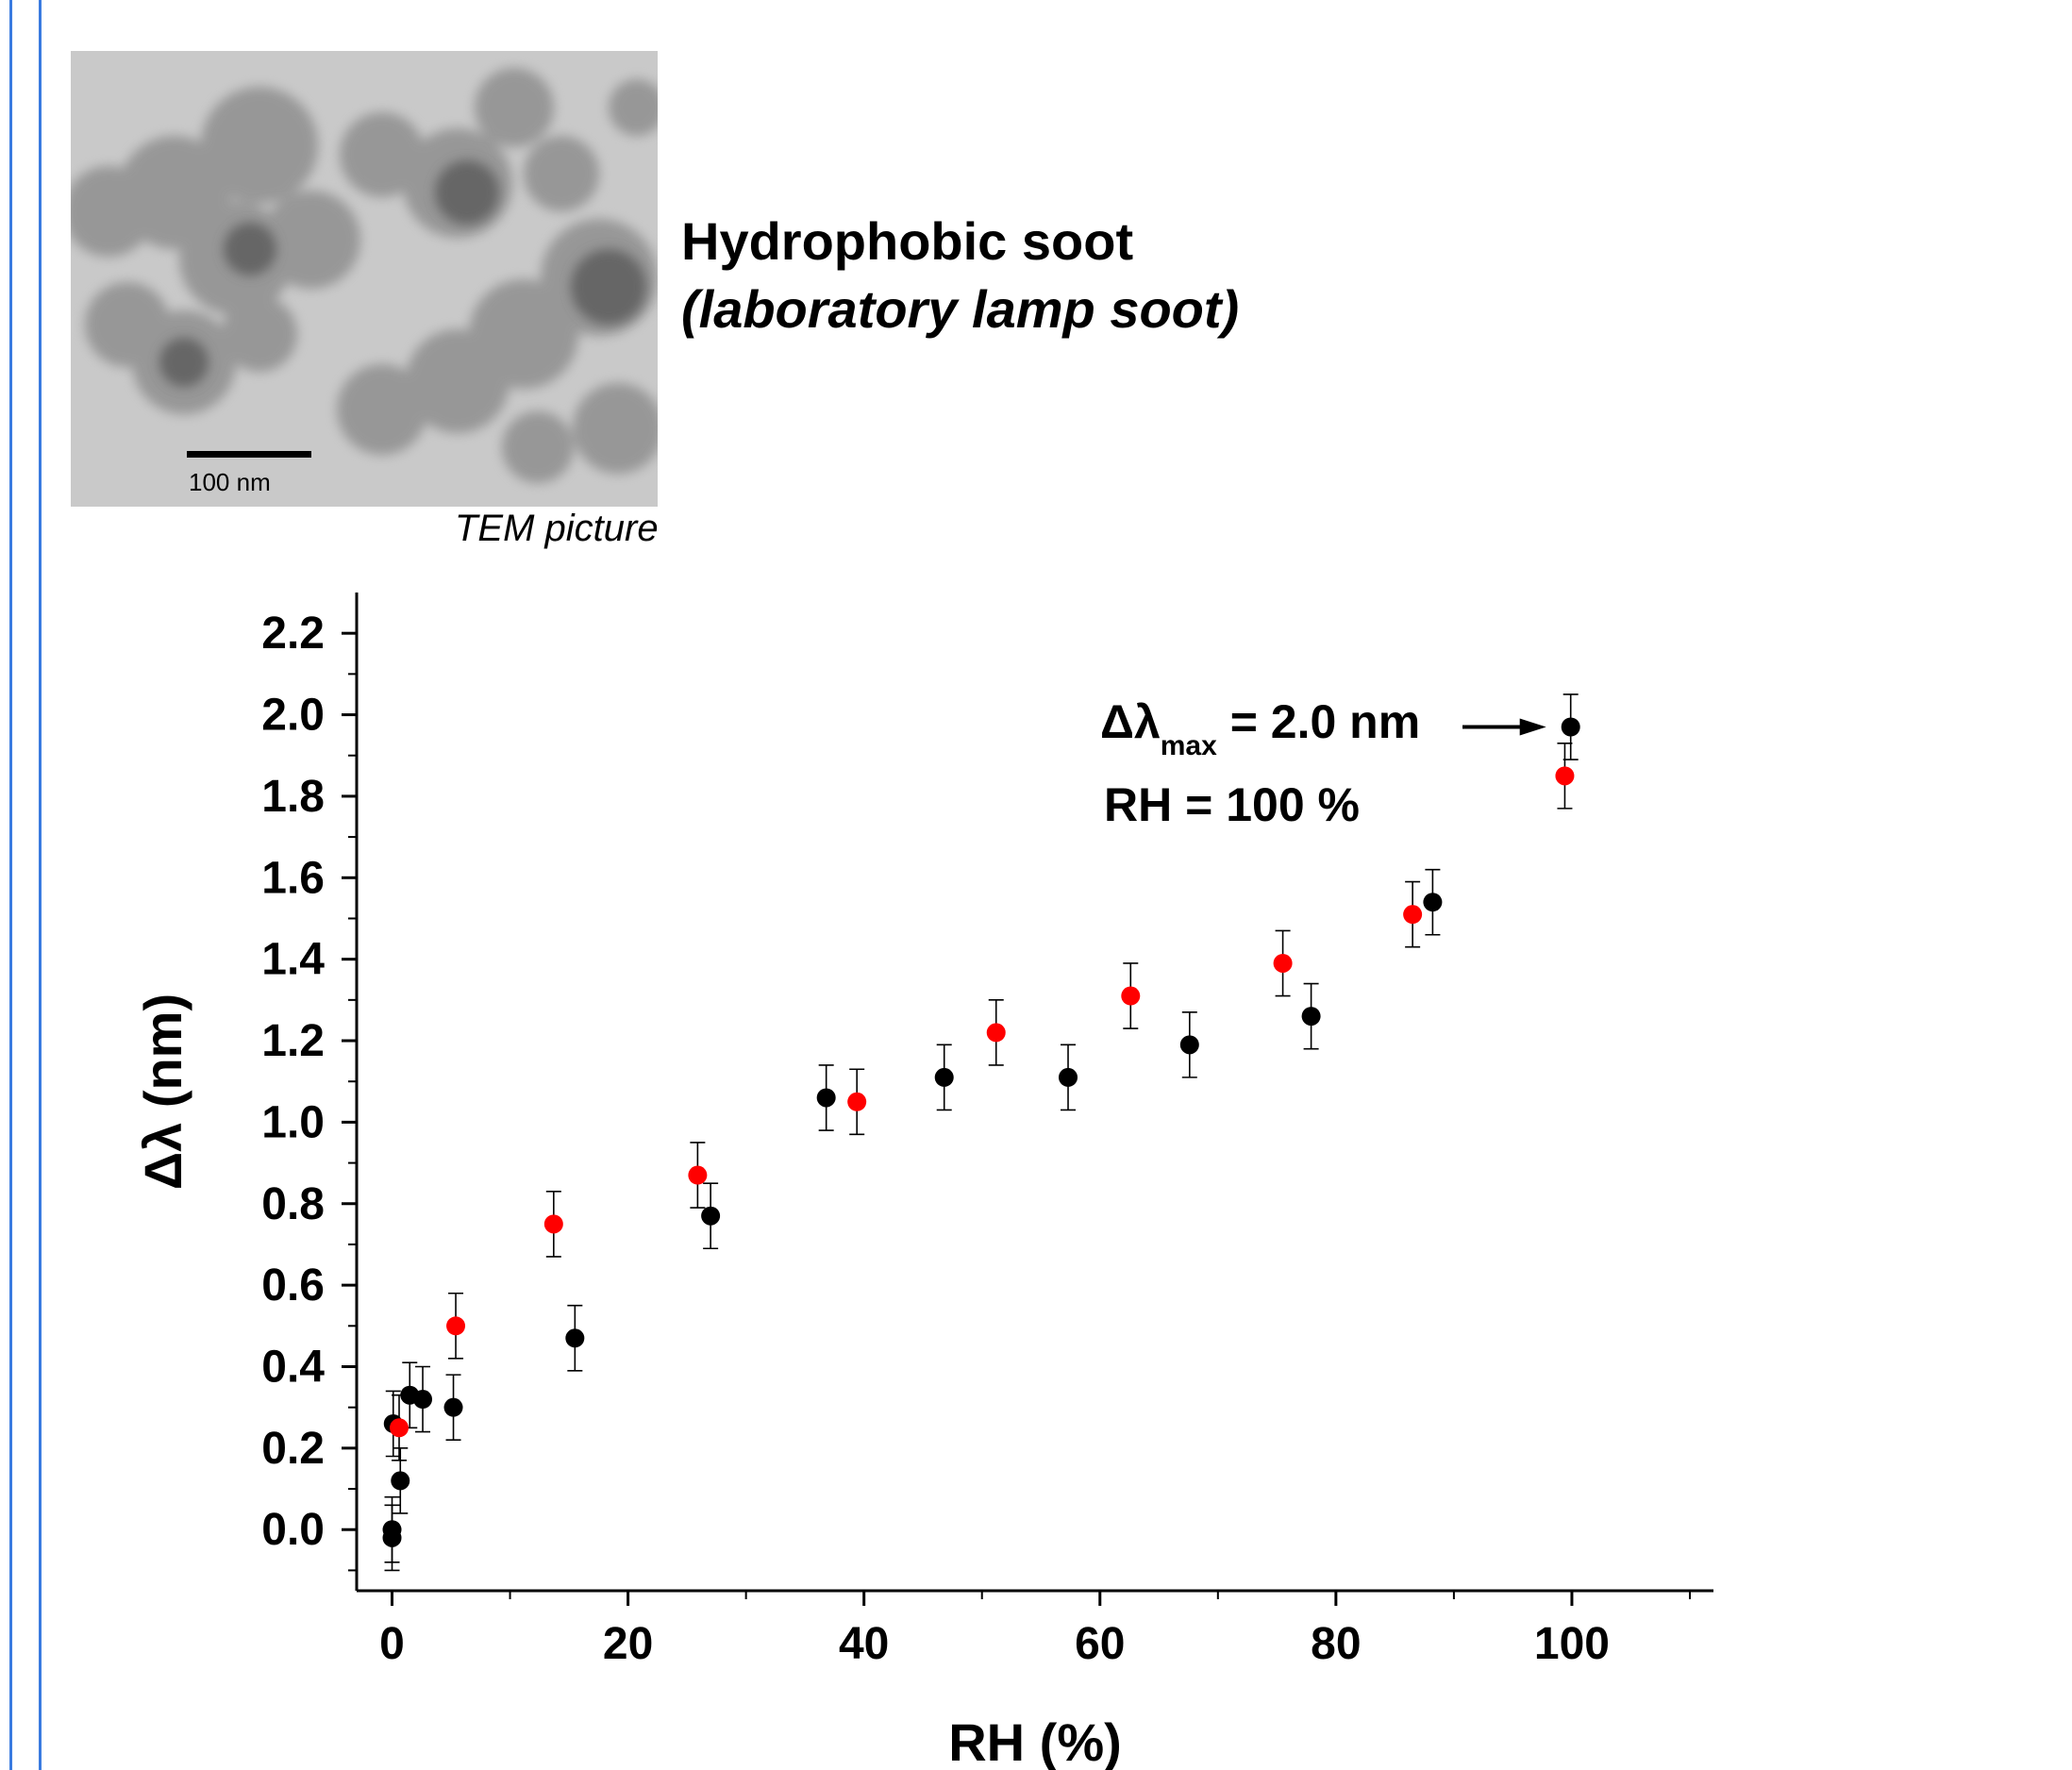 The image size is (2072, 1770). I want to click on y-tick-label: 1.6, so click(293, 878).